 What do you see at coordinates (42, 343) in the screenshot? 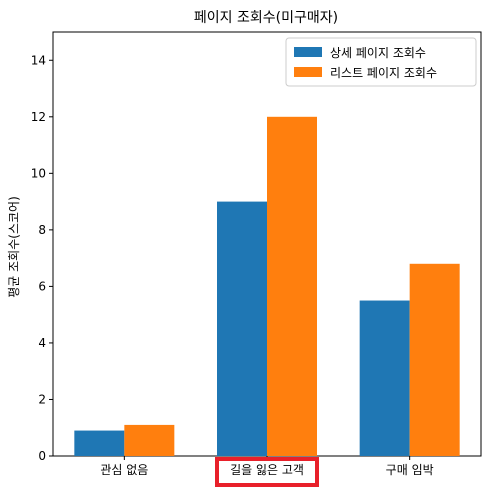
I see `y-tick-label: 4` at bounding box center [42, 343].